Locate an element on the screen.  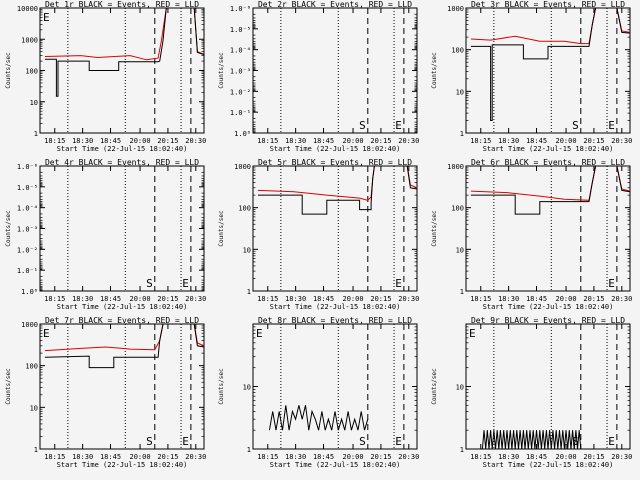
plot-frame is located at coordinates (548, 70).